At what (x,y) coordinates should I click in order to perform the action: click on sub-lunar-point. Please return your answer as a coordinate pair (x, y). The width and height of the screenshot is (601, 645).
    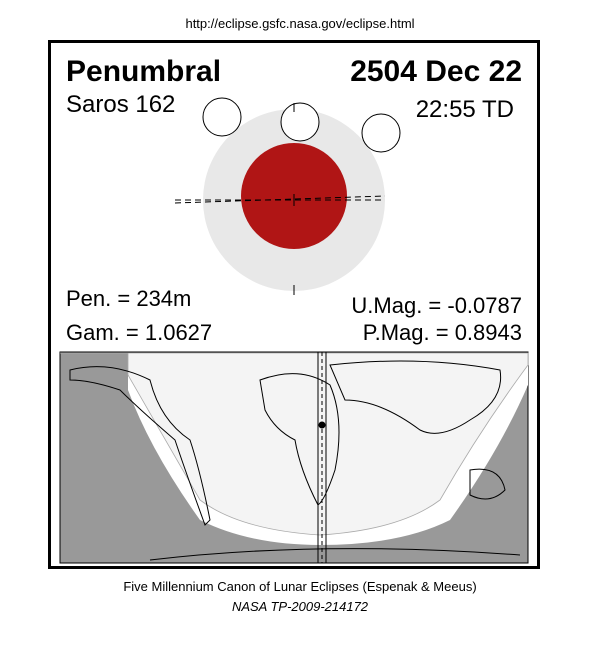
    Looking at the image, I should click on (322, 425).